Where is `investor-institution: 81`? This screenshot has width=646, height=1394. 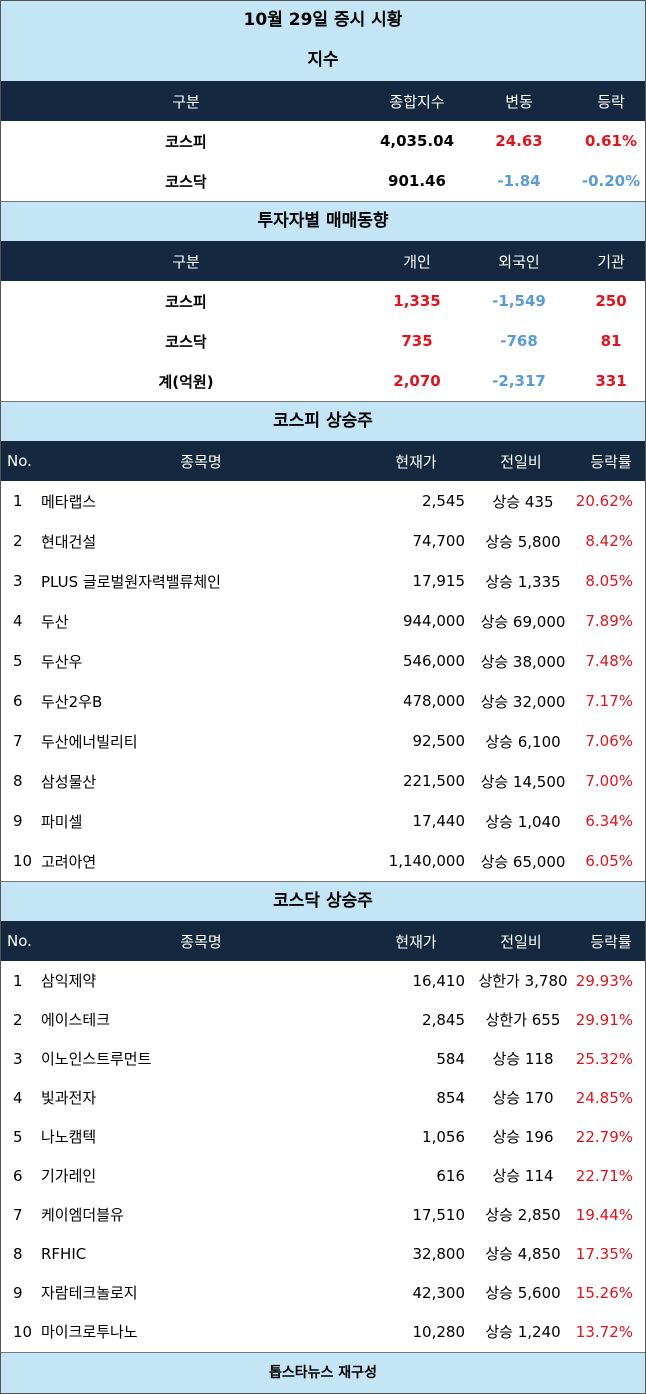
investor-institution: 81 is located at coordinates (611, 341).